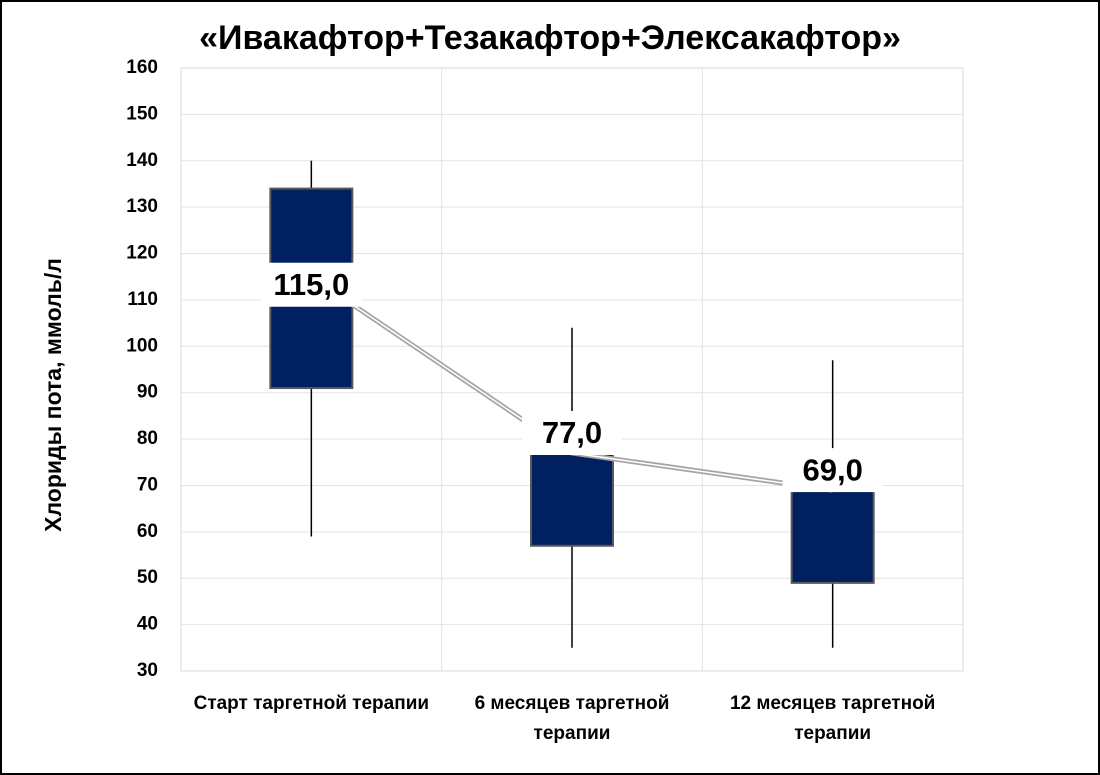 The width and height of the screenshot is (1100, 775). Describe the element at coordinates (142, 299) in the screenshot. I see `y-tick-label: 110` at that location.